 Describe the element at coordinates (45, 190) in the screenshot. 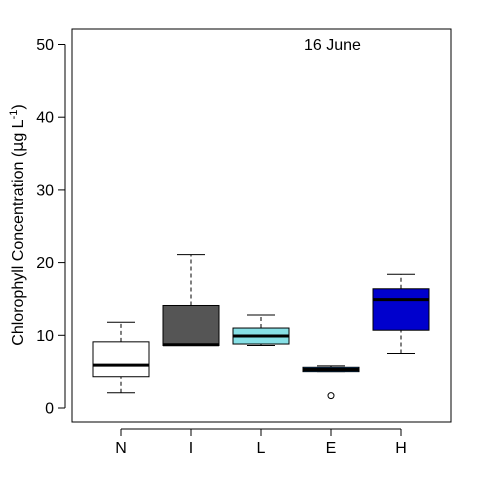

I see `y-tick-label: 30` at that location.